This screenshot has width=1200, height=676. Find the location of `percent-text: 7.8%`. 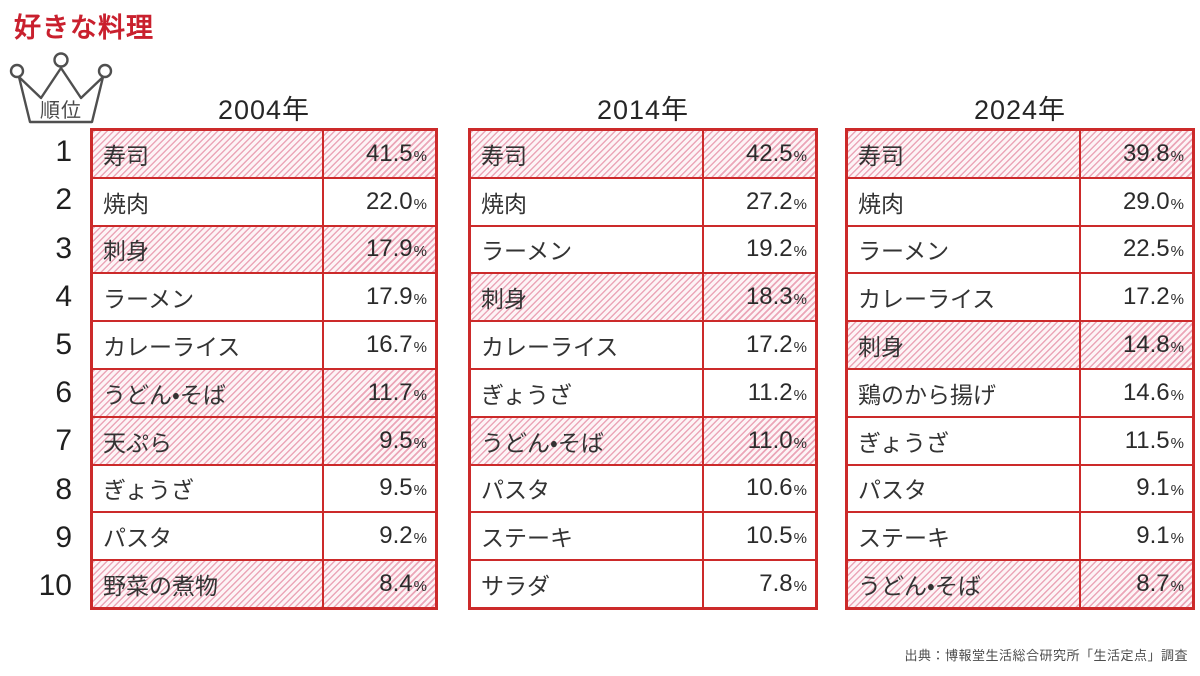

percent-text: 7.8% is located at coordinates (783, 584).